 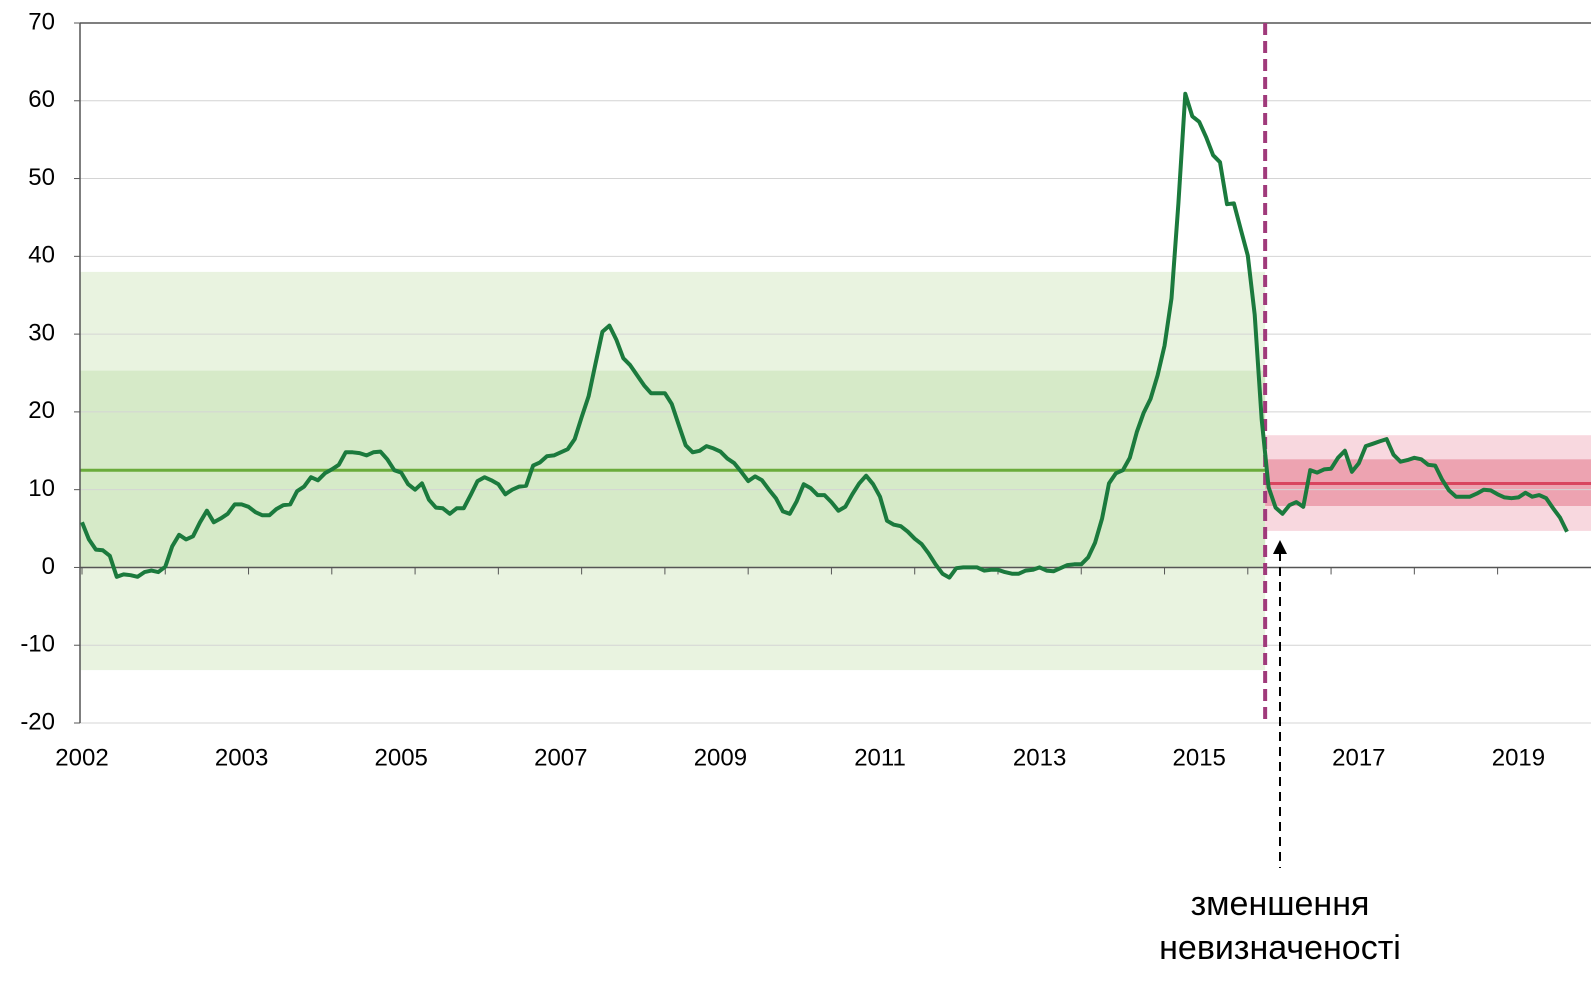 What do you see at coordinates (41, 99) in the screenshot?
I see `y-tick-label: 60` at bounding box center [41, 99].